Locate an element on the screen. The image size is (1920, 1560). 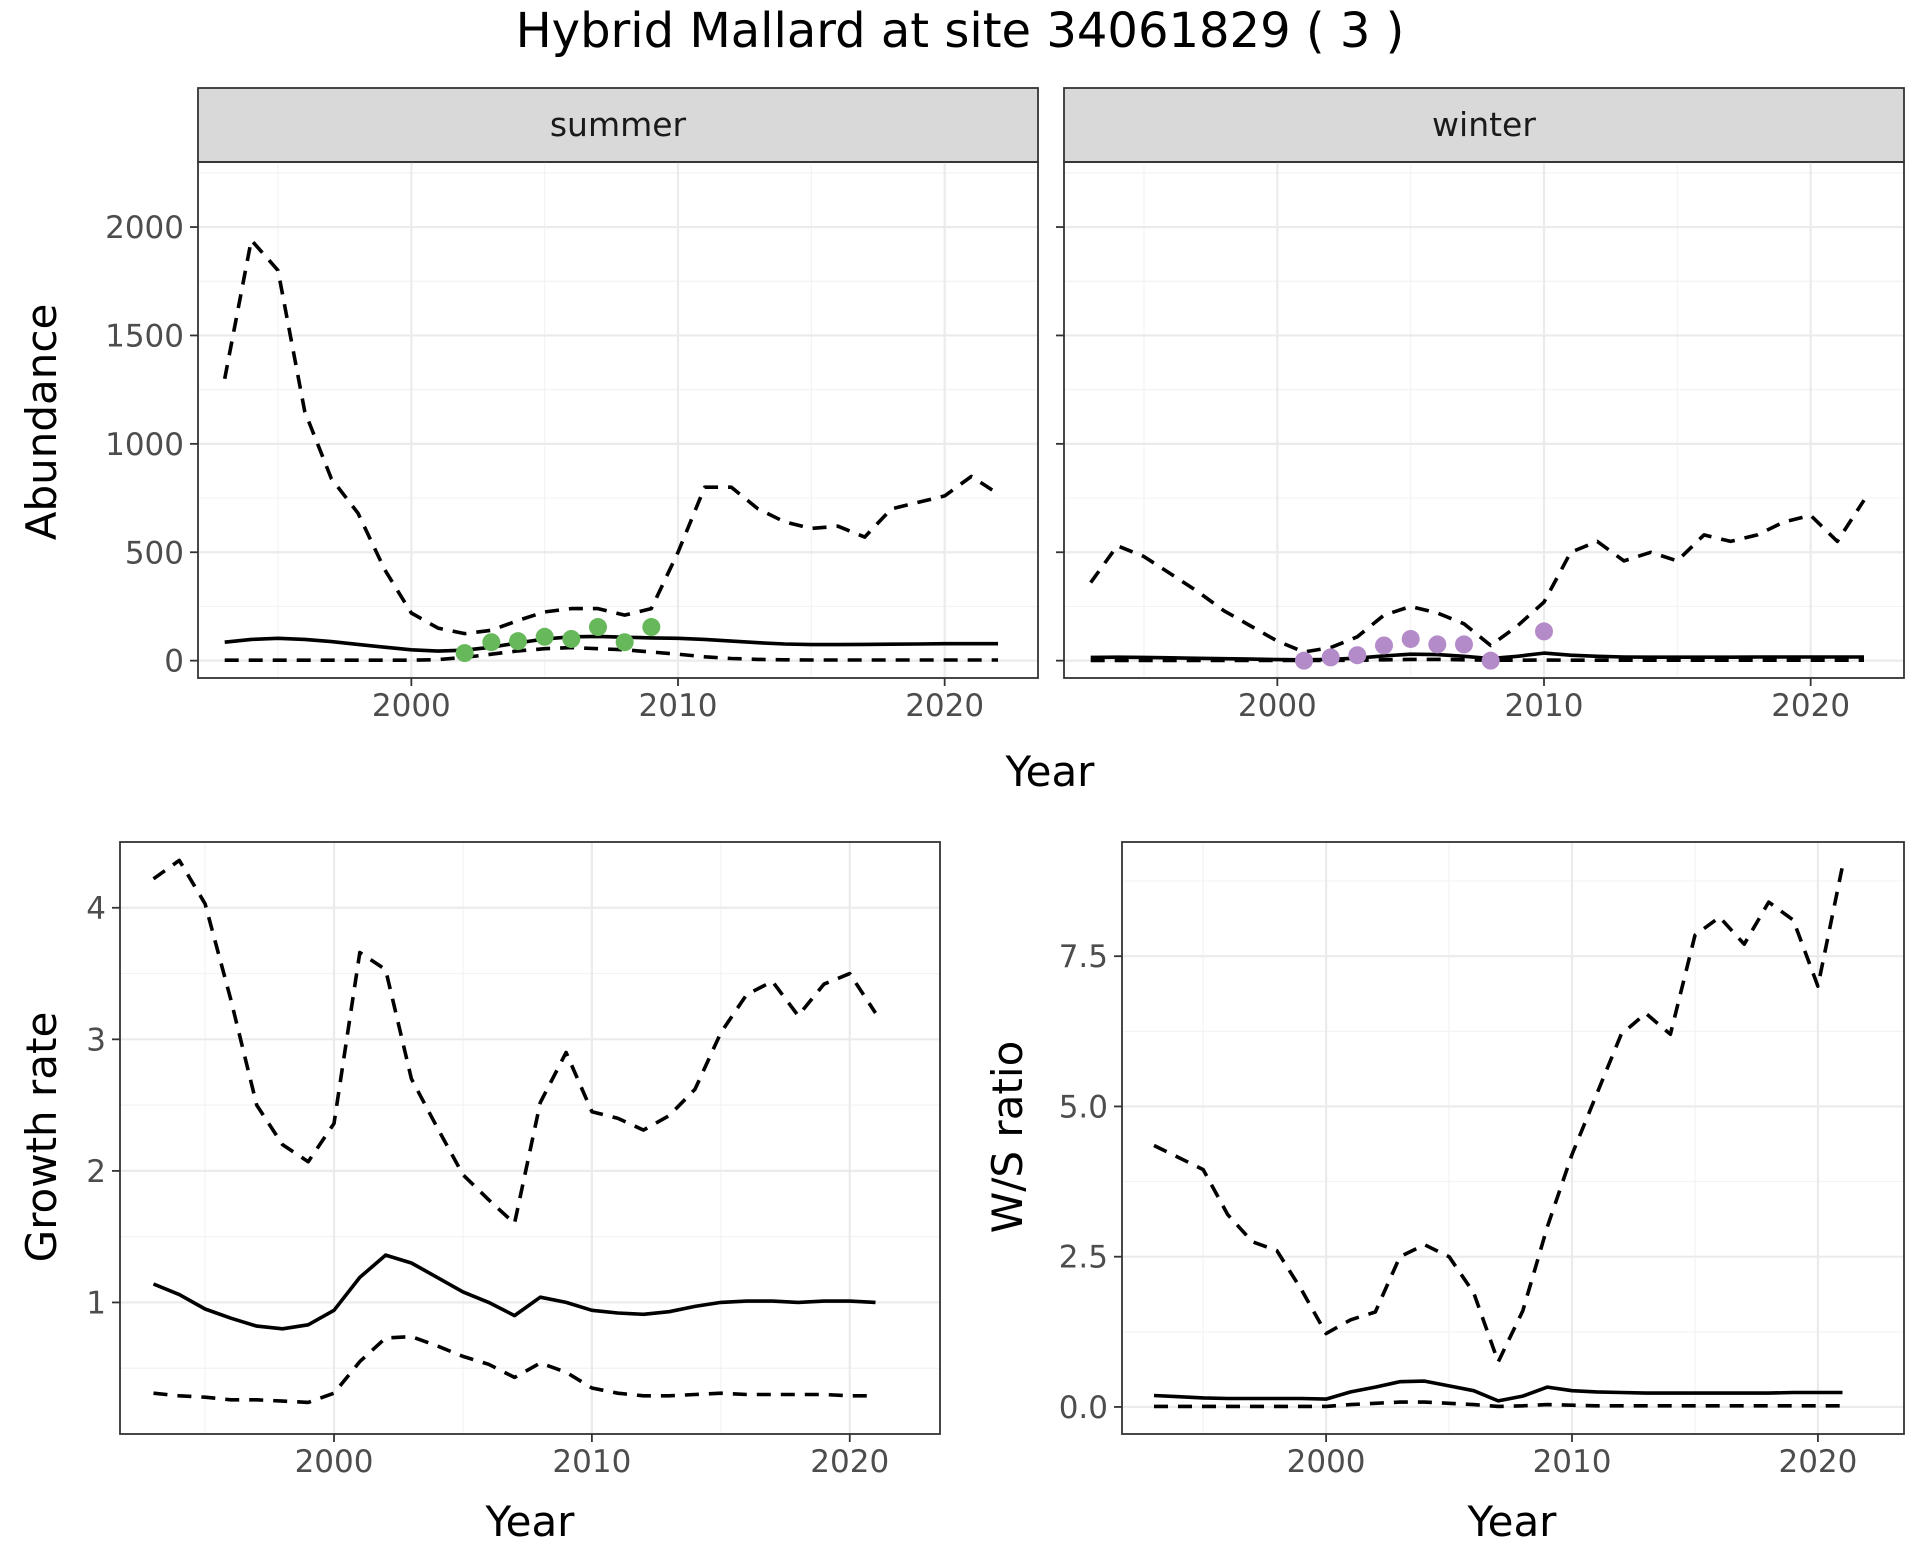
y-tick-label: 5.0 is located at coordinates (1083, 1107).